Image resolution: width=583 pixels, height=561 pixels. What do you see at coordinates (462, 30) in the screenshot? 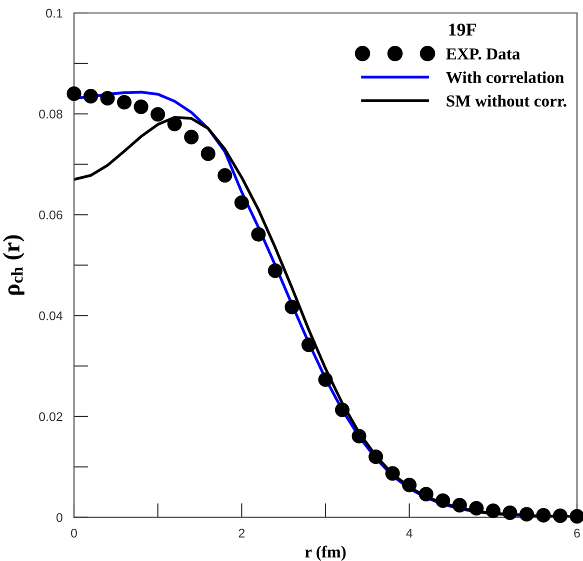
I see `legend-title: 19F` at bounding box center [462, 30].